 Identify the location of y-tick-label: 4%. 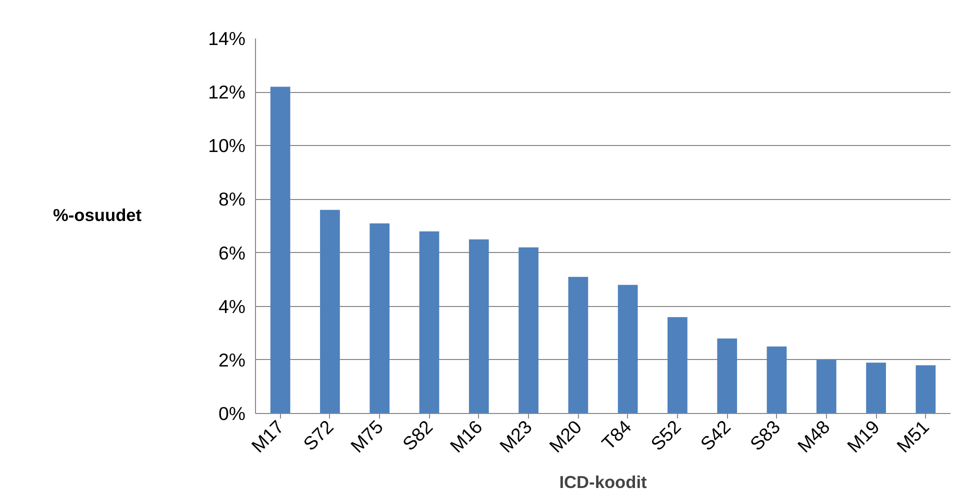
(232, 306).